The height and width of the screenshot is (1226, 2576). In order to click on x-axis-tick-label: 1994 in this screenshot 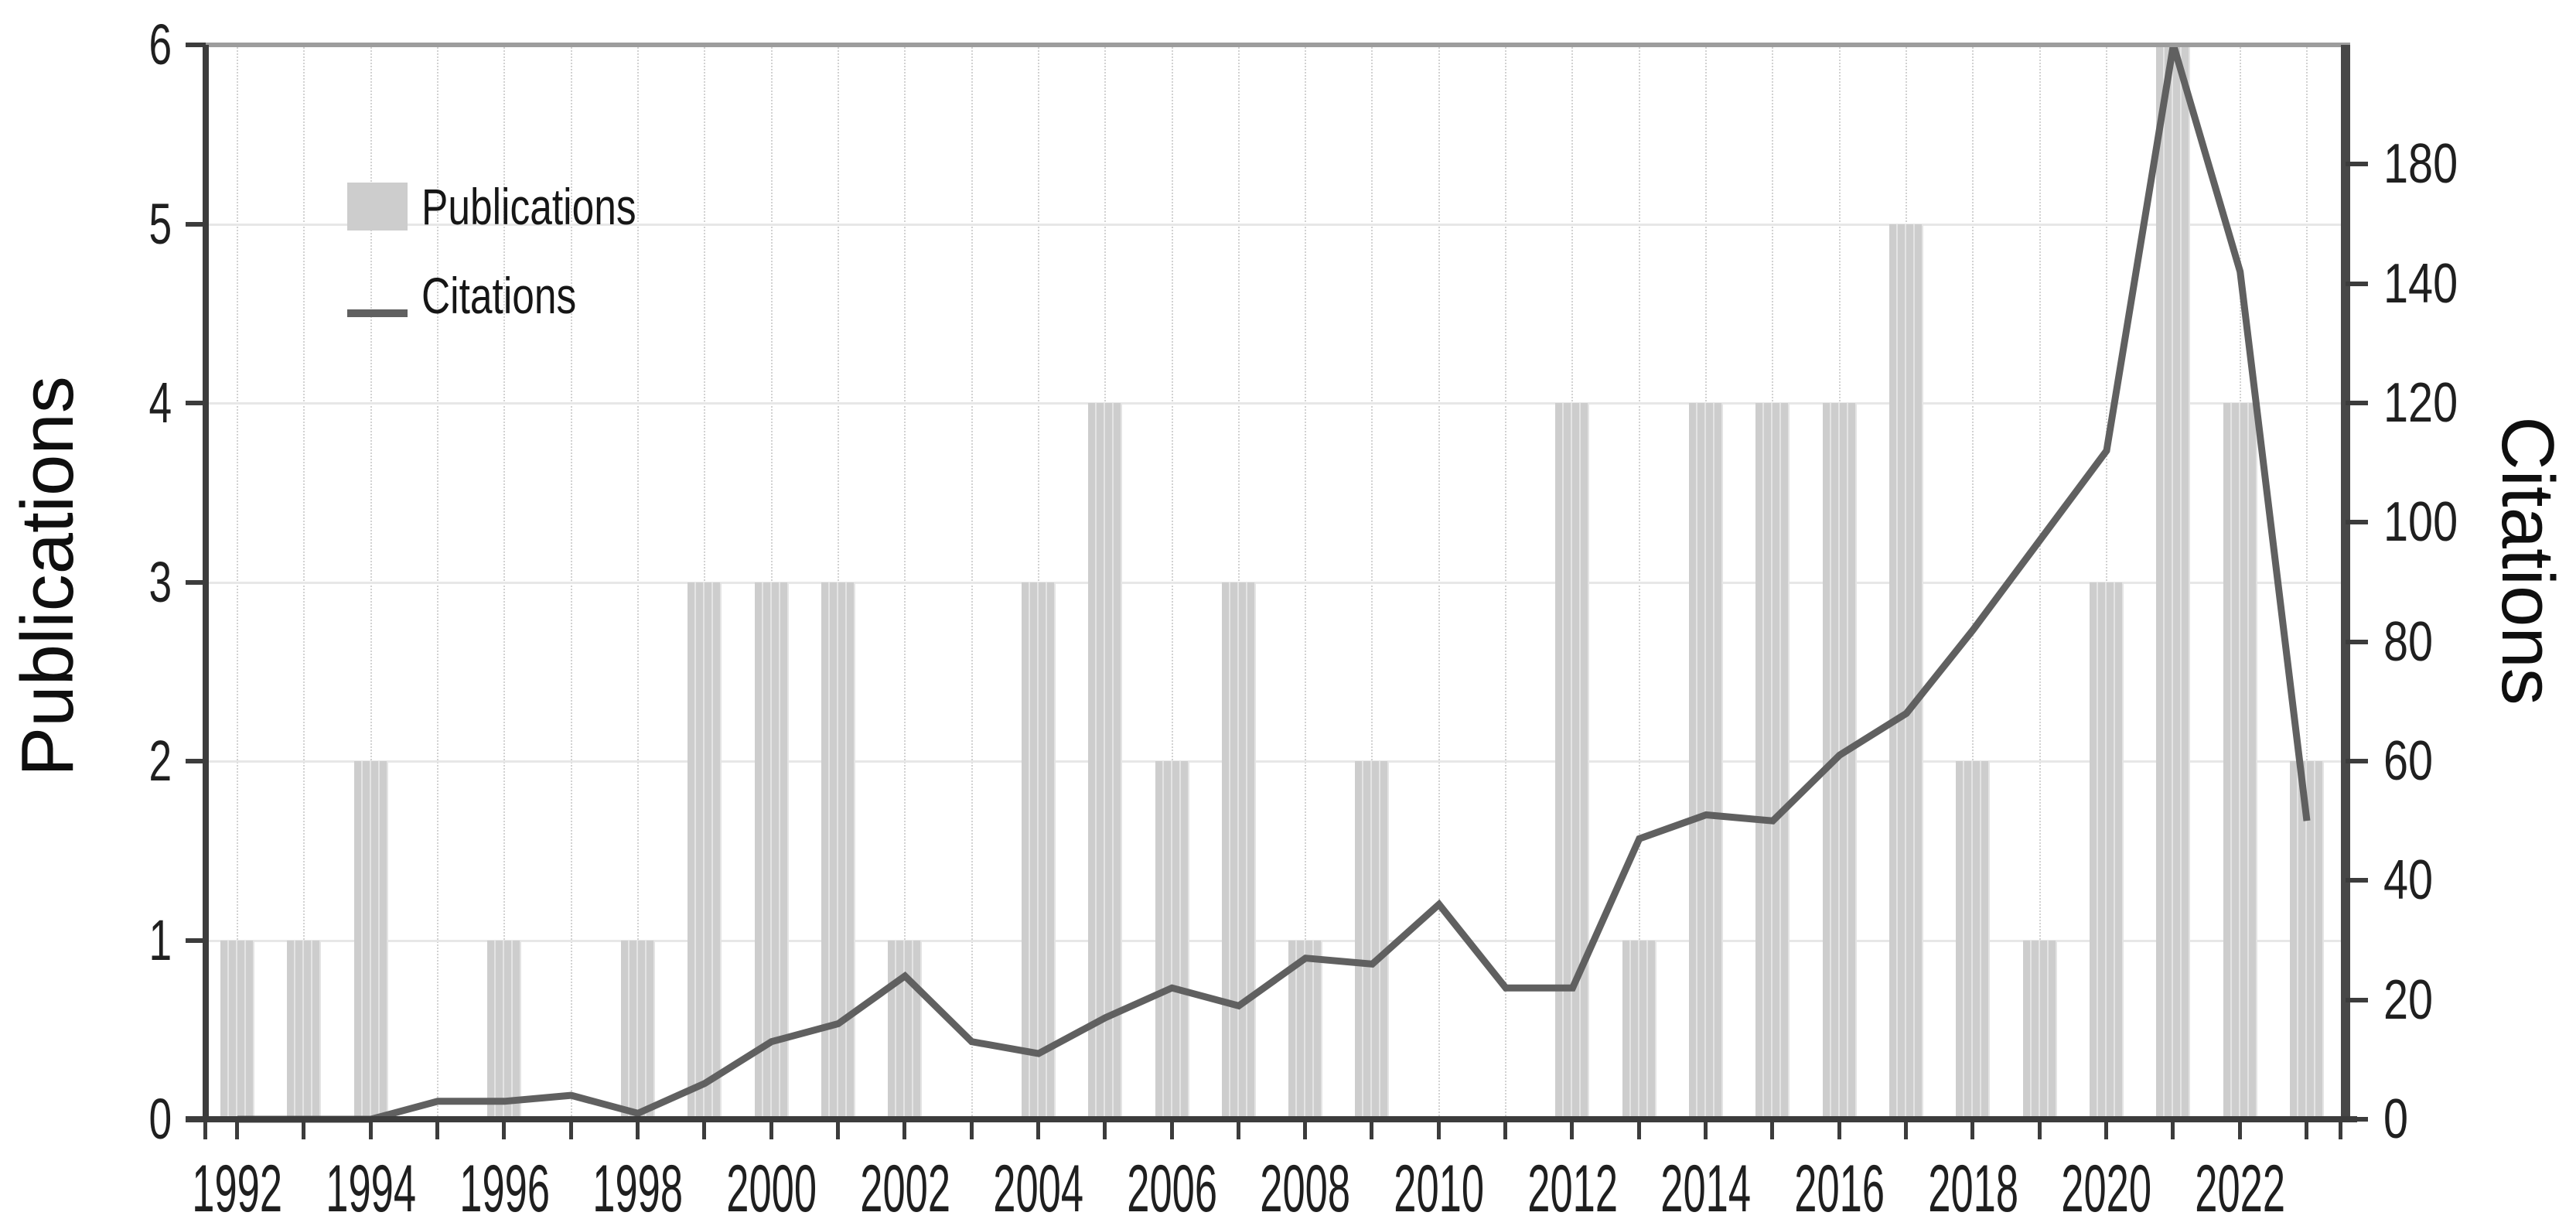, I will do `click(371, 1189)`.